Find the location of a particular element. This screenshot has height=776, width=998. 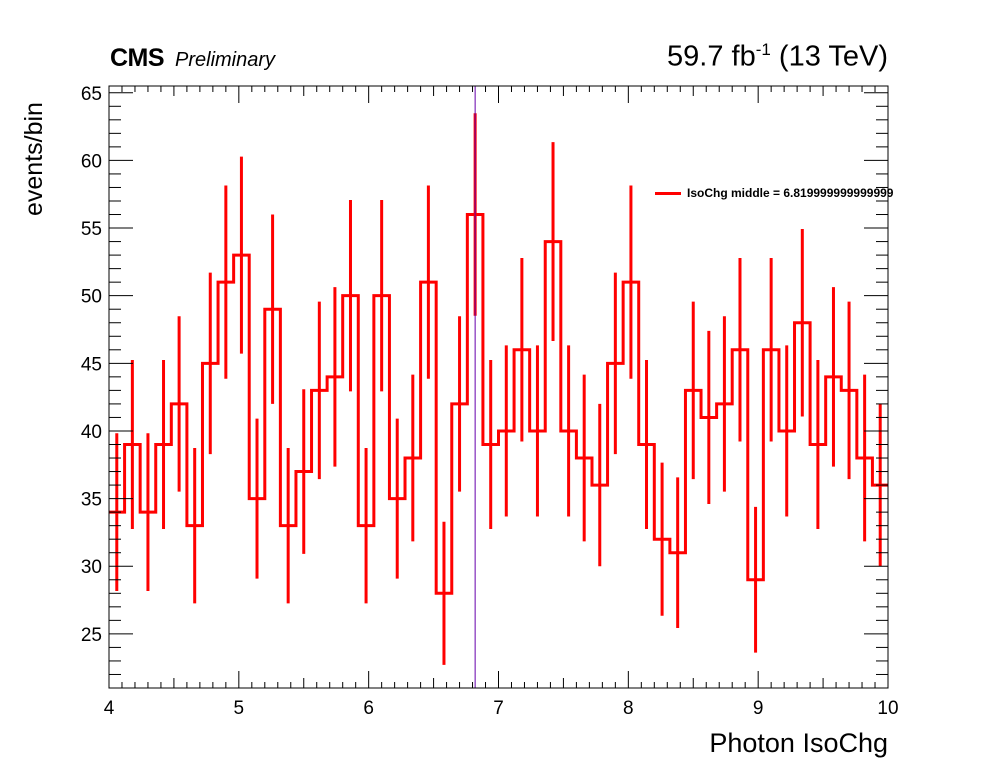

x-tick-label: 10 is located at coordinates (887, 708).